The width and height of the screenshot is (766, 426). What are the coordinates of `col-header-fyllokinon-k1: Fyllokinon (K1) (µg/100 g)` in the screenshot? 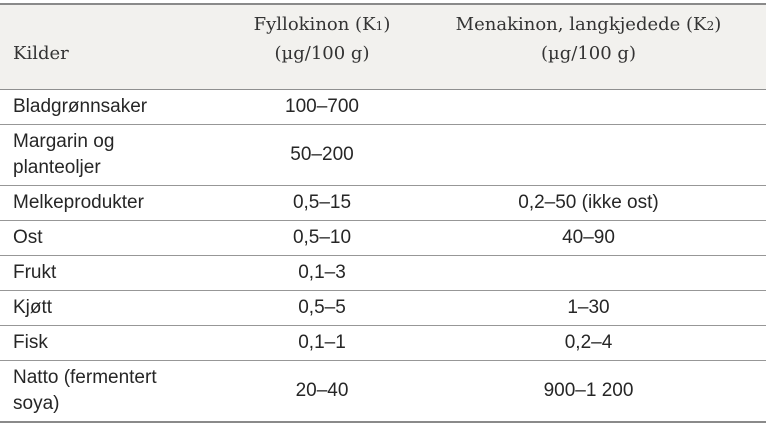 It's located at (322, 46).